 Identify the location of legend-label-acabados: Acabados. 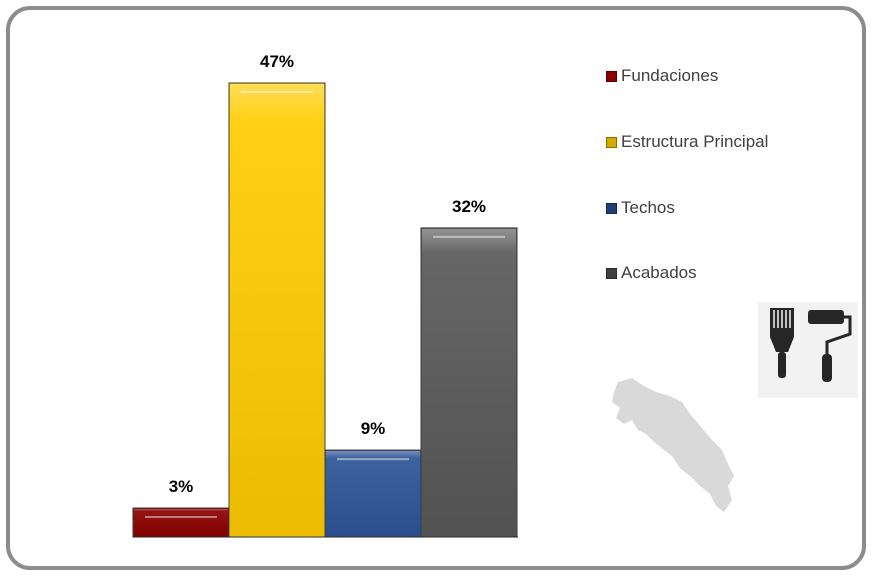
(659, 272).